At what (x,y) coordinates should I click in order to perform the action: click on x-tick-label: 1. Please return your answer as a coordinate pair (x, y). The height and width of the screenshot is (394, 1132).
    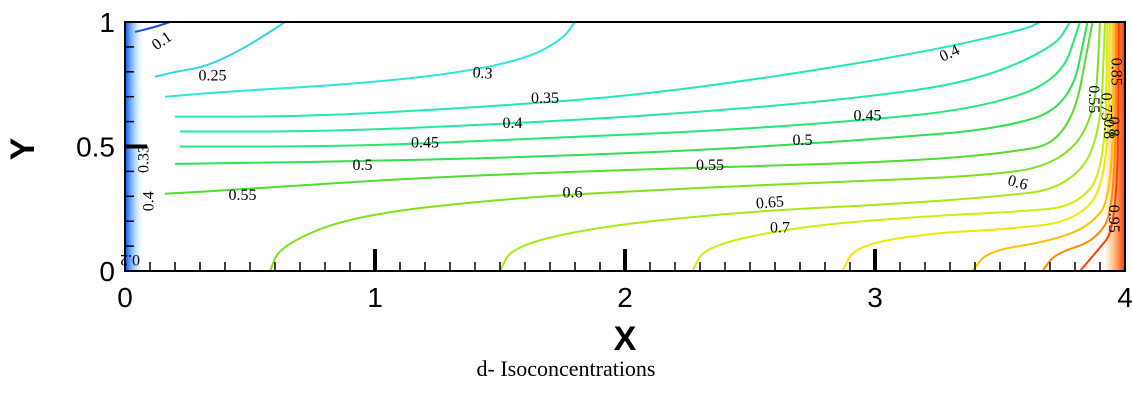
    Looking at the image, I should click on (375, 297).